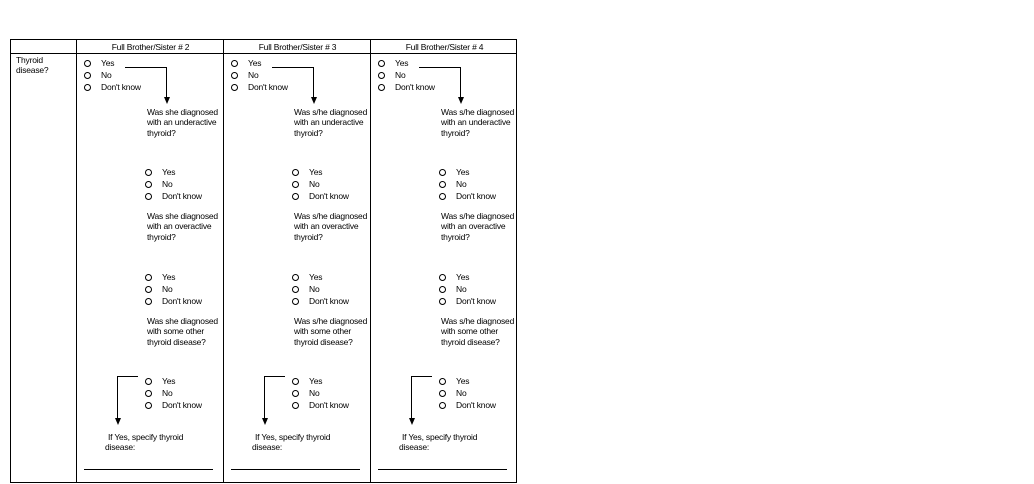 The height and width of the screenshot is (484, 1034). Describe the element at coordinates (32, 65) in the screenshot. I see `row-label: Thyroid disease?` at that location.